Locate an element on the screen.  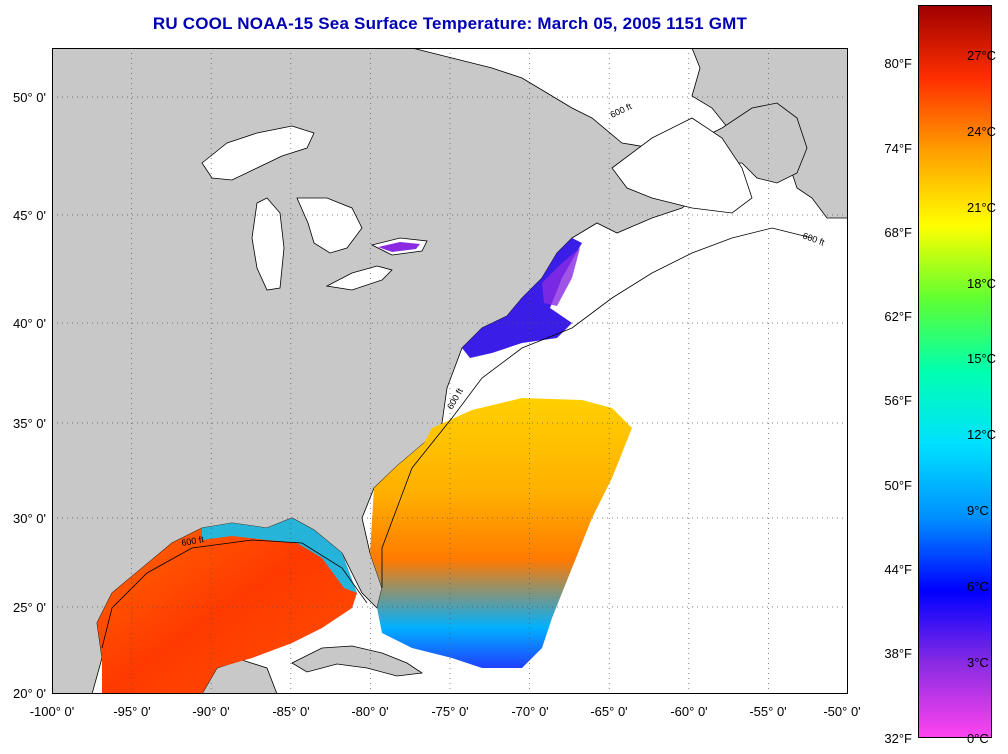
sst-gulf-stream is located at coordinates (501, 533).